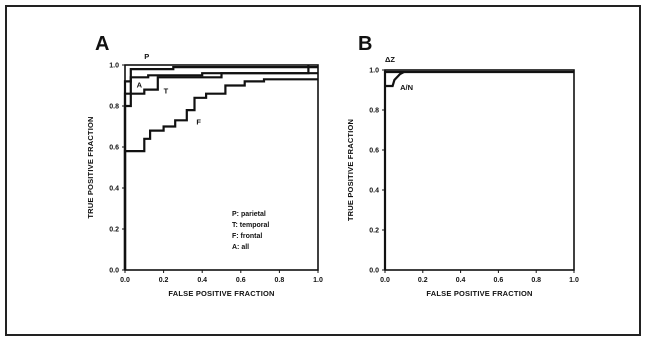 The width and height of the screenshot is (648, 343). Describe the element at coordinates (166, 91) in the screenshot. I see `panel-a-curve-label: T` at that location.